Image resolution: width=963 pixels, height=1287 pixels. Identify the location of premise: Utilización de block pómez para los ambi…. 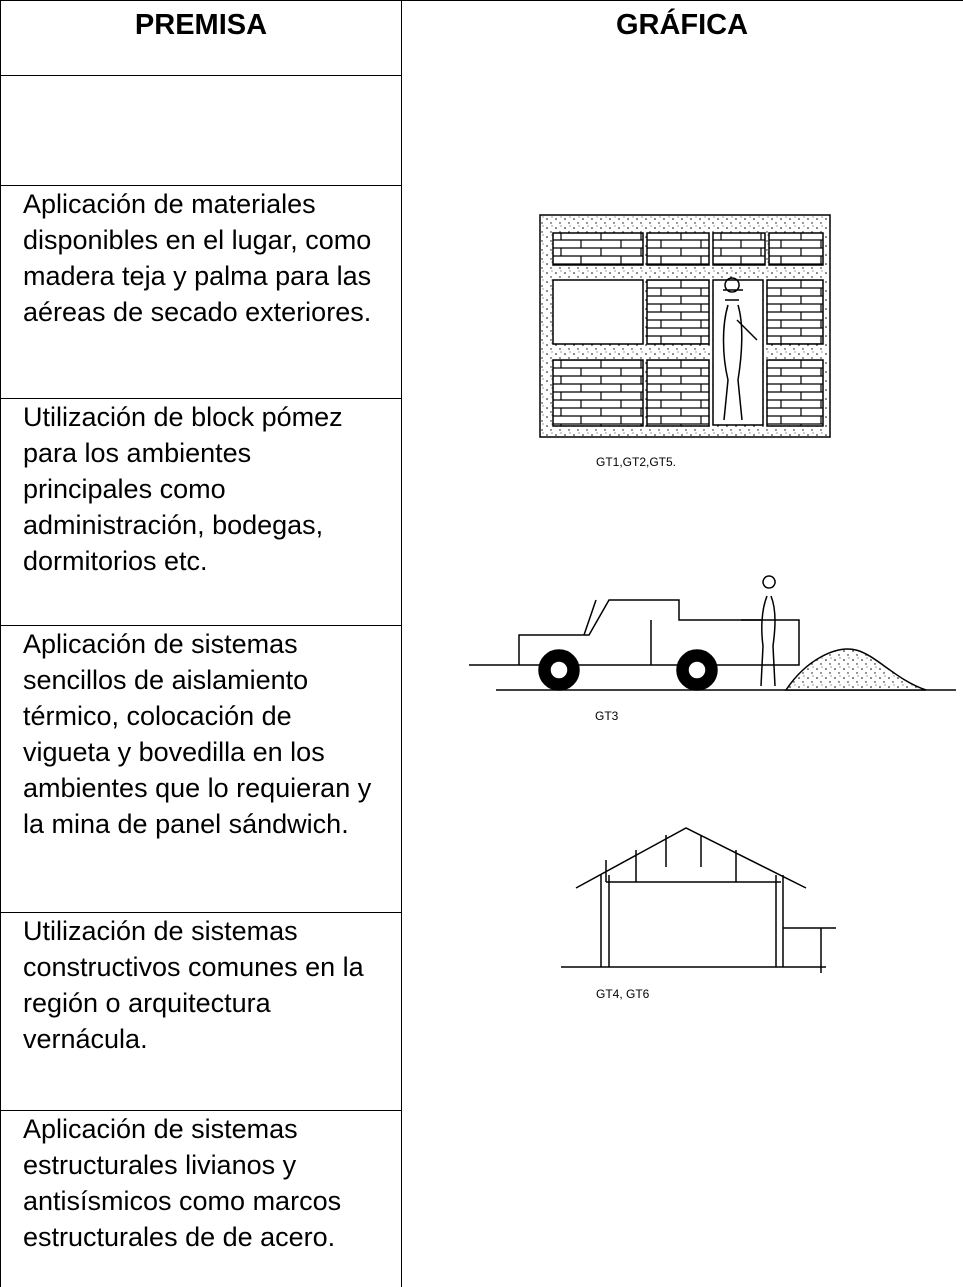
(201, 512).